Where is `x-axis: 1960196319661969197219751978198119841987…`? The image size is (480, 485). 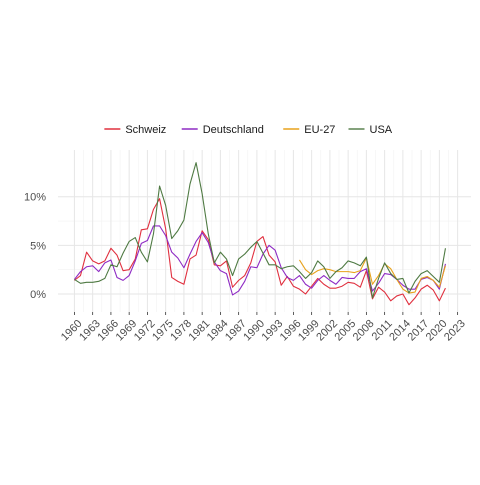
x-axis: 1960196319661969197219751978198119841987… is located at coordinates (263, 328).